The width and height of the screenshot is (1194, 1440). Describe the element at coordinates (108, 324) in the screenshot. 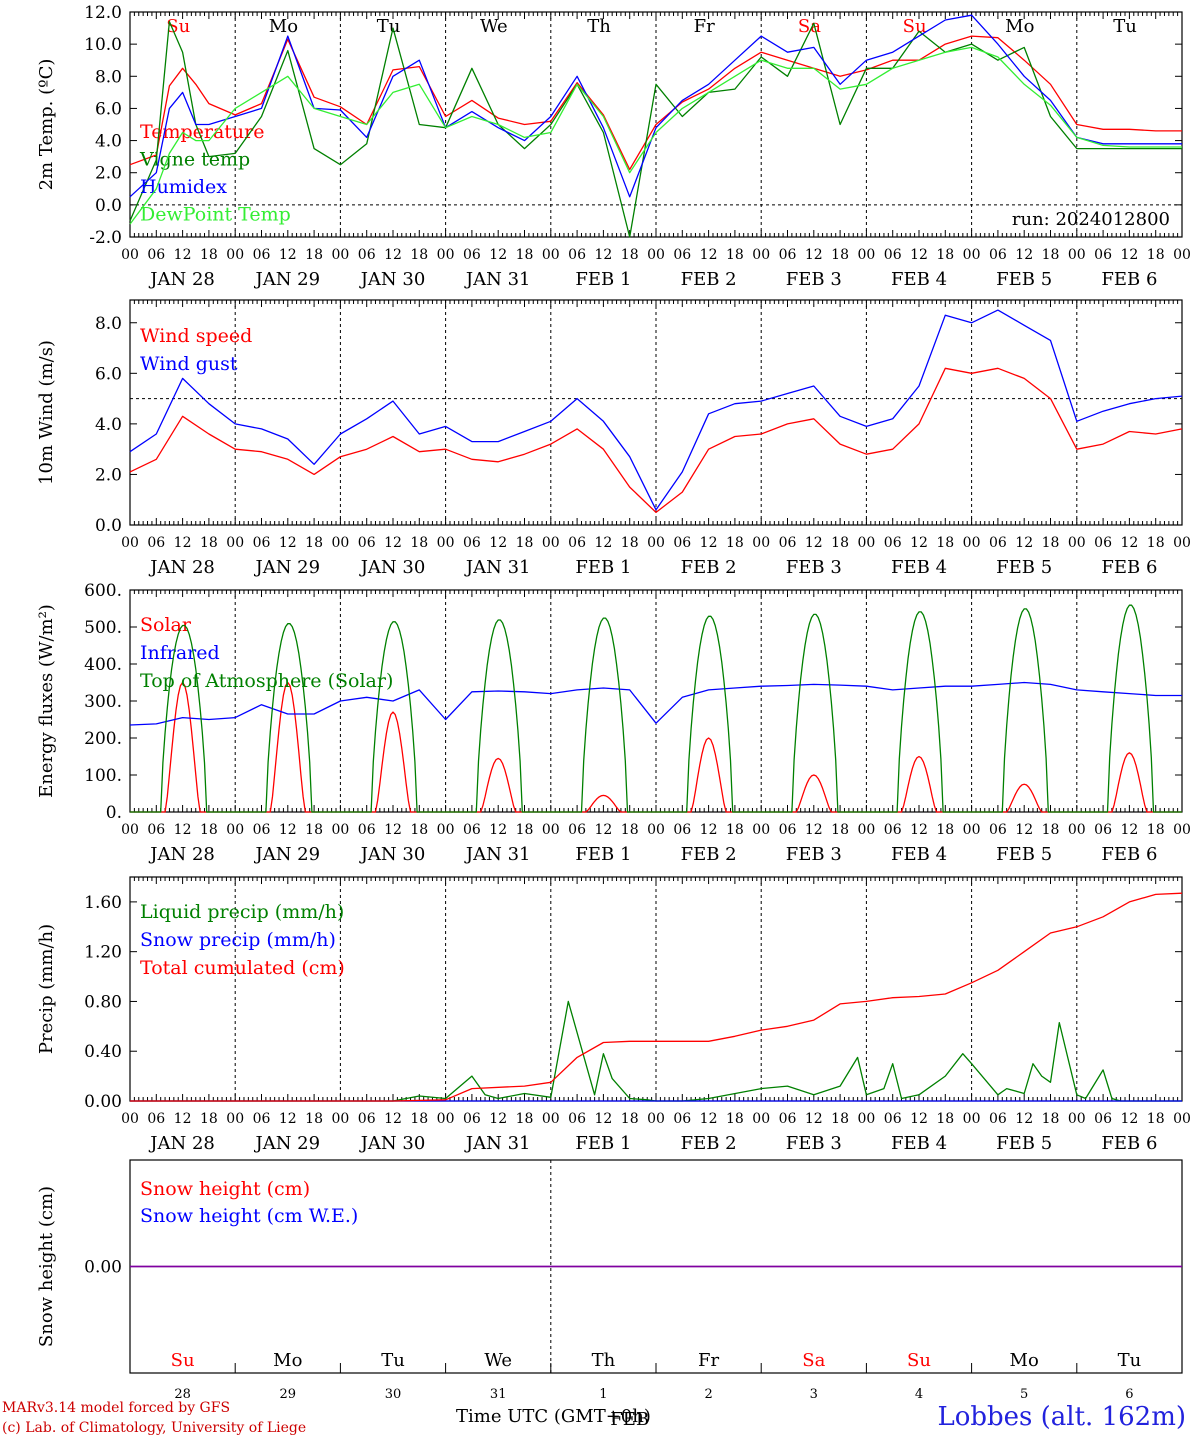

I see `y-tick-label: 8.0` at that location.